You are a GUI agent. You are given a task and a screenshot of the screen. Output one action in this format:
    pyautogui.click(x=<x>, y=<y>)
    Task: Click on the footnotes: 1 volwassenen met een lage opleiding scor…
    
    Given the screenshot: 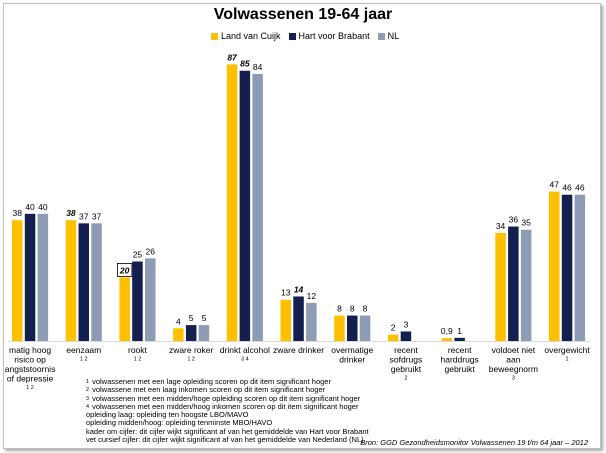 What is the action you would take?
    pyautogui.click(x=227, y=411)
    